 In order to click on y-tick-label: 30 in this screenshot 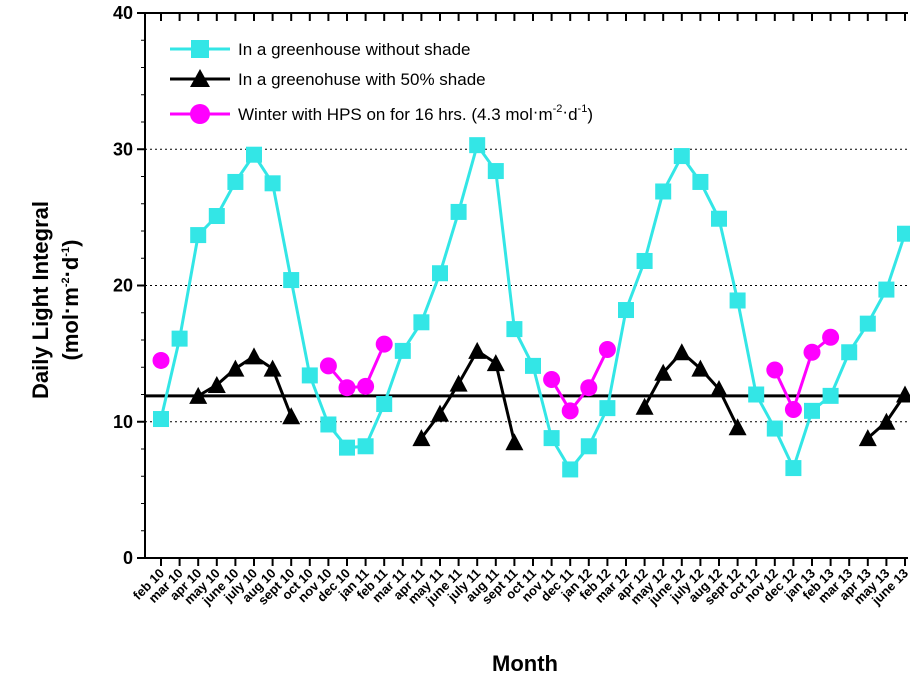, I will do `click(123, 149)`.